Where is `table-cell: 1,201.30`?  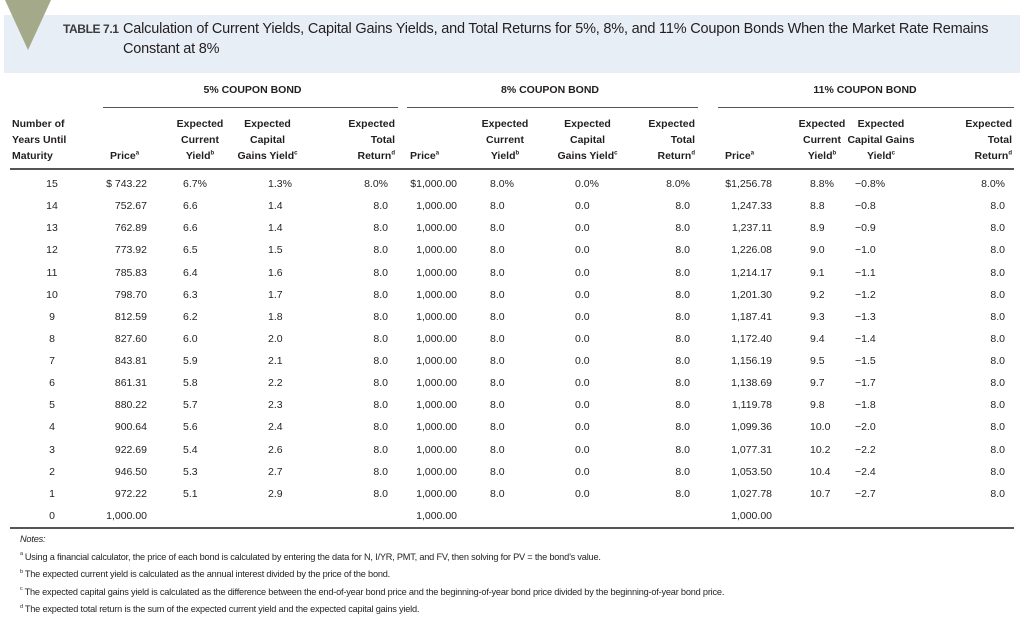 table-cell: 1,201.30 is located at coordinates (751, 294).